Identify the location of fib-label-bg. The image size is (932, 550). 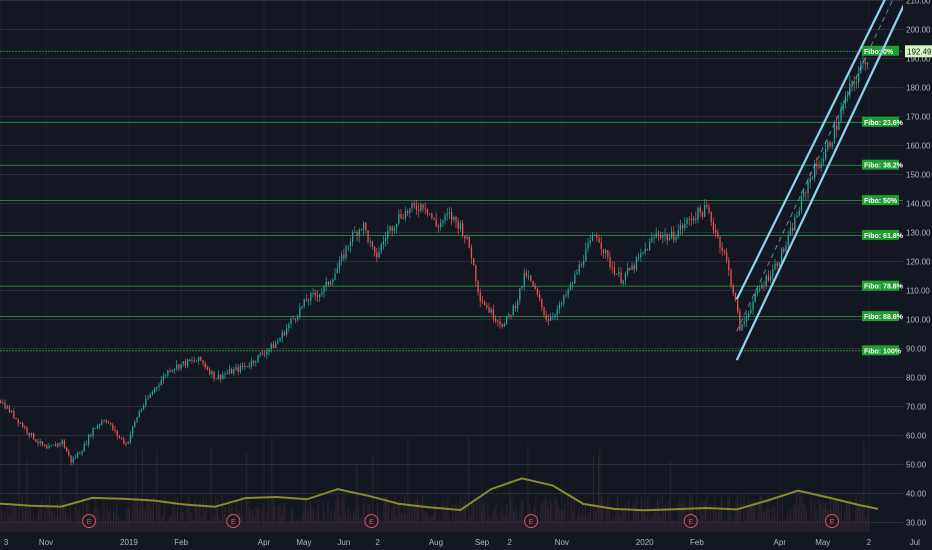
(880, 285).